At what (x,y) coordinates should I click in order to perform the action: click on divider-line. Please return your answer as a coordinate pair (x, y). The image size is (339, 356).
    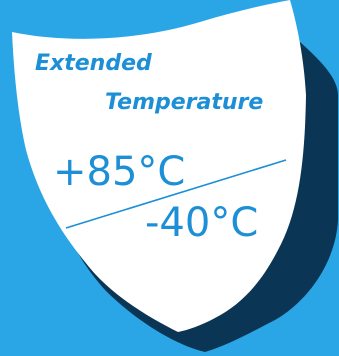
    Looking at the image, I should click on (176, 194).